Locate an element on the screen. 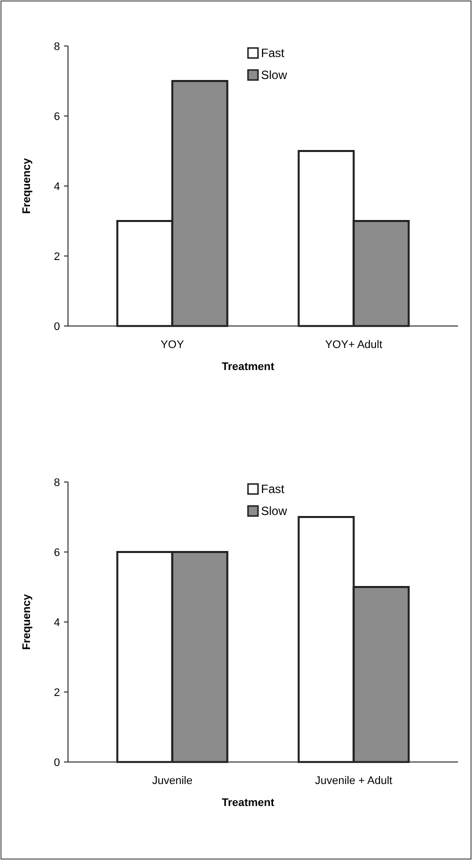 The width and height of the screenshot is (472, 860). x-tick-label: Juvenile + Adult is located at coordinates (353, 781).